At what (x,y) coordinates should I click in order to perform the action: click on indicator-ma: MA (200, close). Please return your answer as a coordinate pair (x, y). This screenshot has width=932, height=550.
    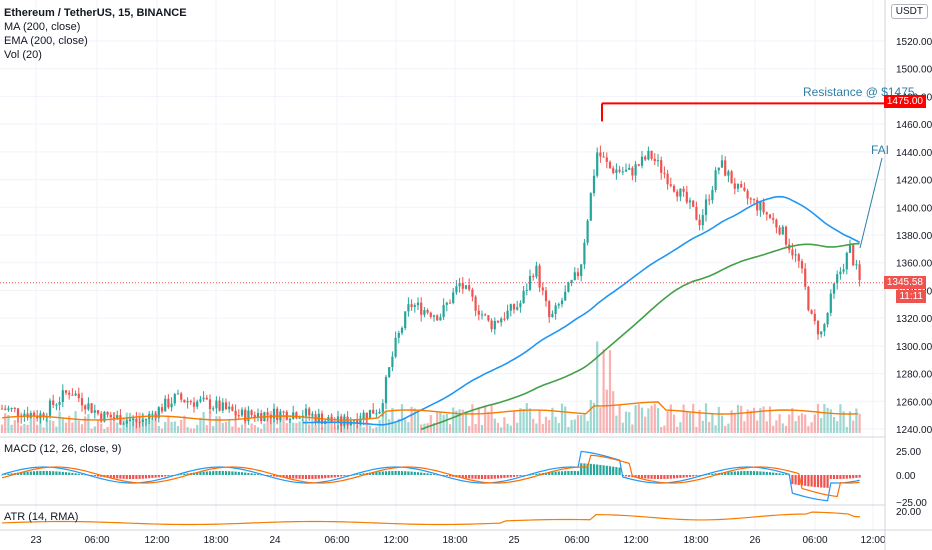
    Looking at the image, I should click on (42, 27).